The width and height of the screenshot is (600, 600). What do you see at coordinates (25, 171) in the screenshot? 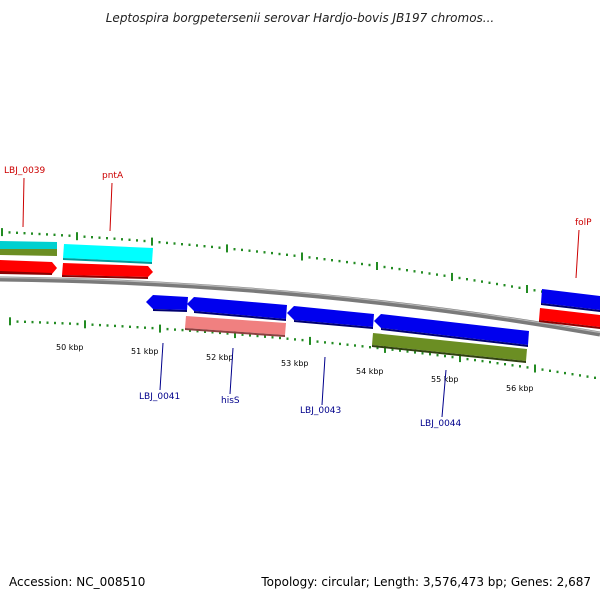
I see `gene-label-LBJ_0039: LBJ_0039` at bounding box center [25, 171].